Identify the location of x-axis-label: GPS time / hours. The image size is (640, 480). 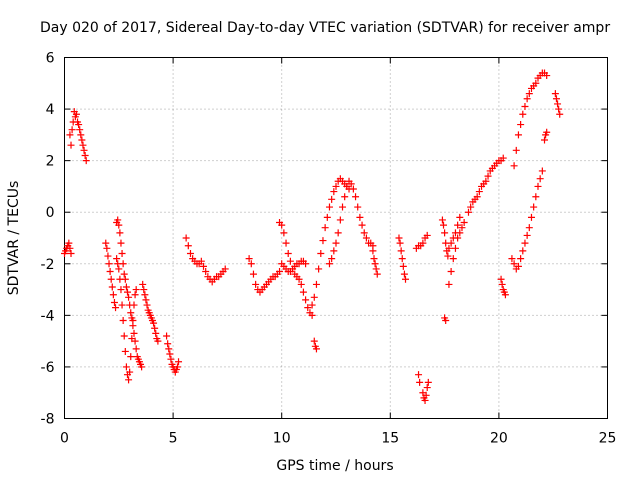
(334, 466).